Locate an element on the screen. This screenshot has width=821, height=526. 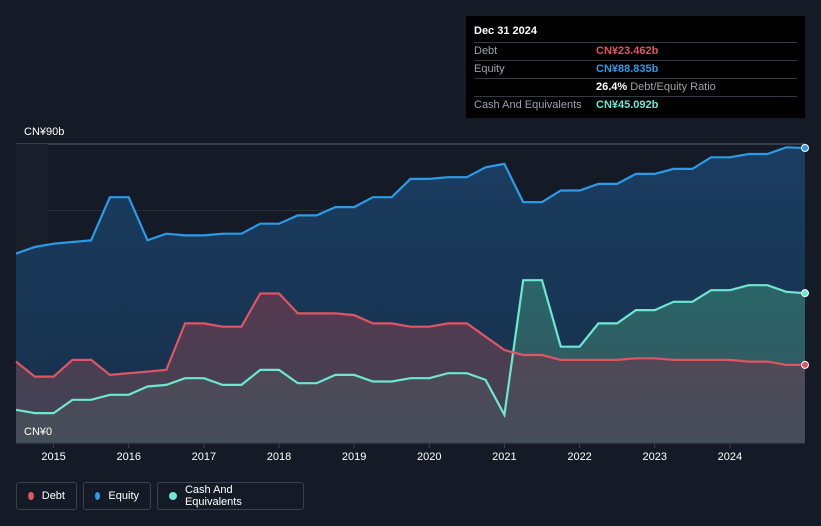
tooltip-label-equity: Equity is located at coordinates (489, 69).